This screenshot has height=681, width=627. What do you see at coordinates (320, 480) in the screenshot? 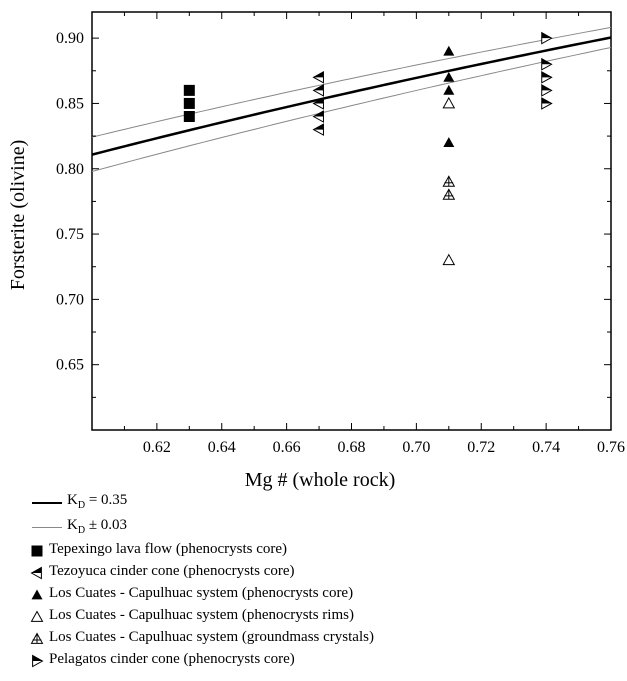
I see `x-axis-title: Mg # (whole rock)` at bounding box center [320, 480].